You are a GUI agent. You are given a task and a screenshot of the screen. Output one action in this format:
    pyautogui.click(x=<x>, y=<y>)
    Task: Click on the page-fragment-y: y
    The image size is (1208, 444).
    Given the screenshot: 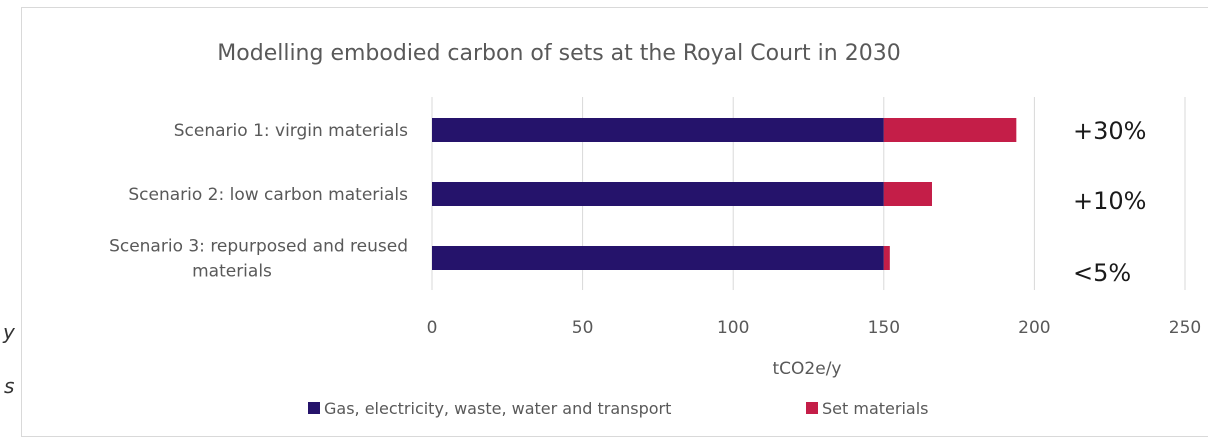 What is the action you would take?
    pyautogui.click(x=9, y=332)
    